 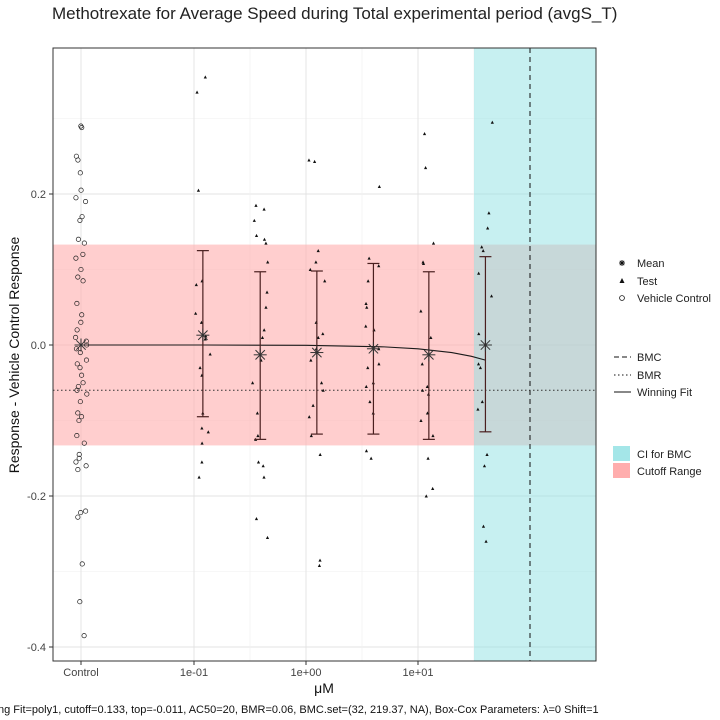 What do you see at coordinates (535, 354) in the screenshot?
I see `ci-bmc-band` at bounding box center [535, 354].